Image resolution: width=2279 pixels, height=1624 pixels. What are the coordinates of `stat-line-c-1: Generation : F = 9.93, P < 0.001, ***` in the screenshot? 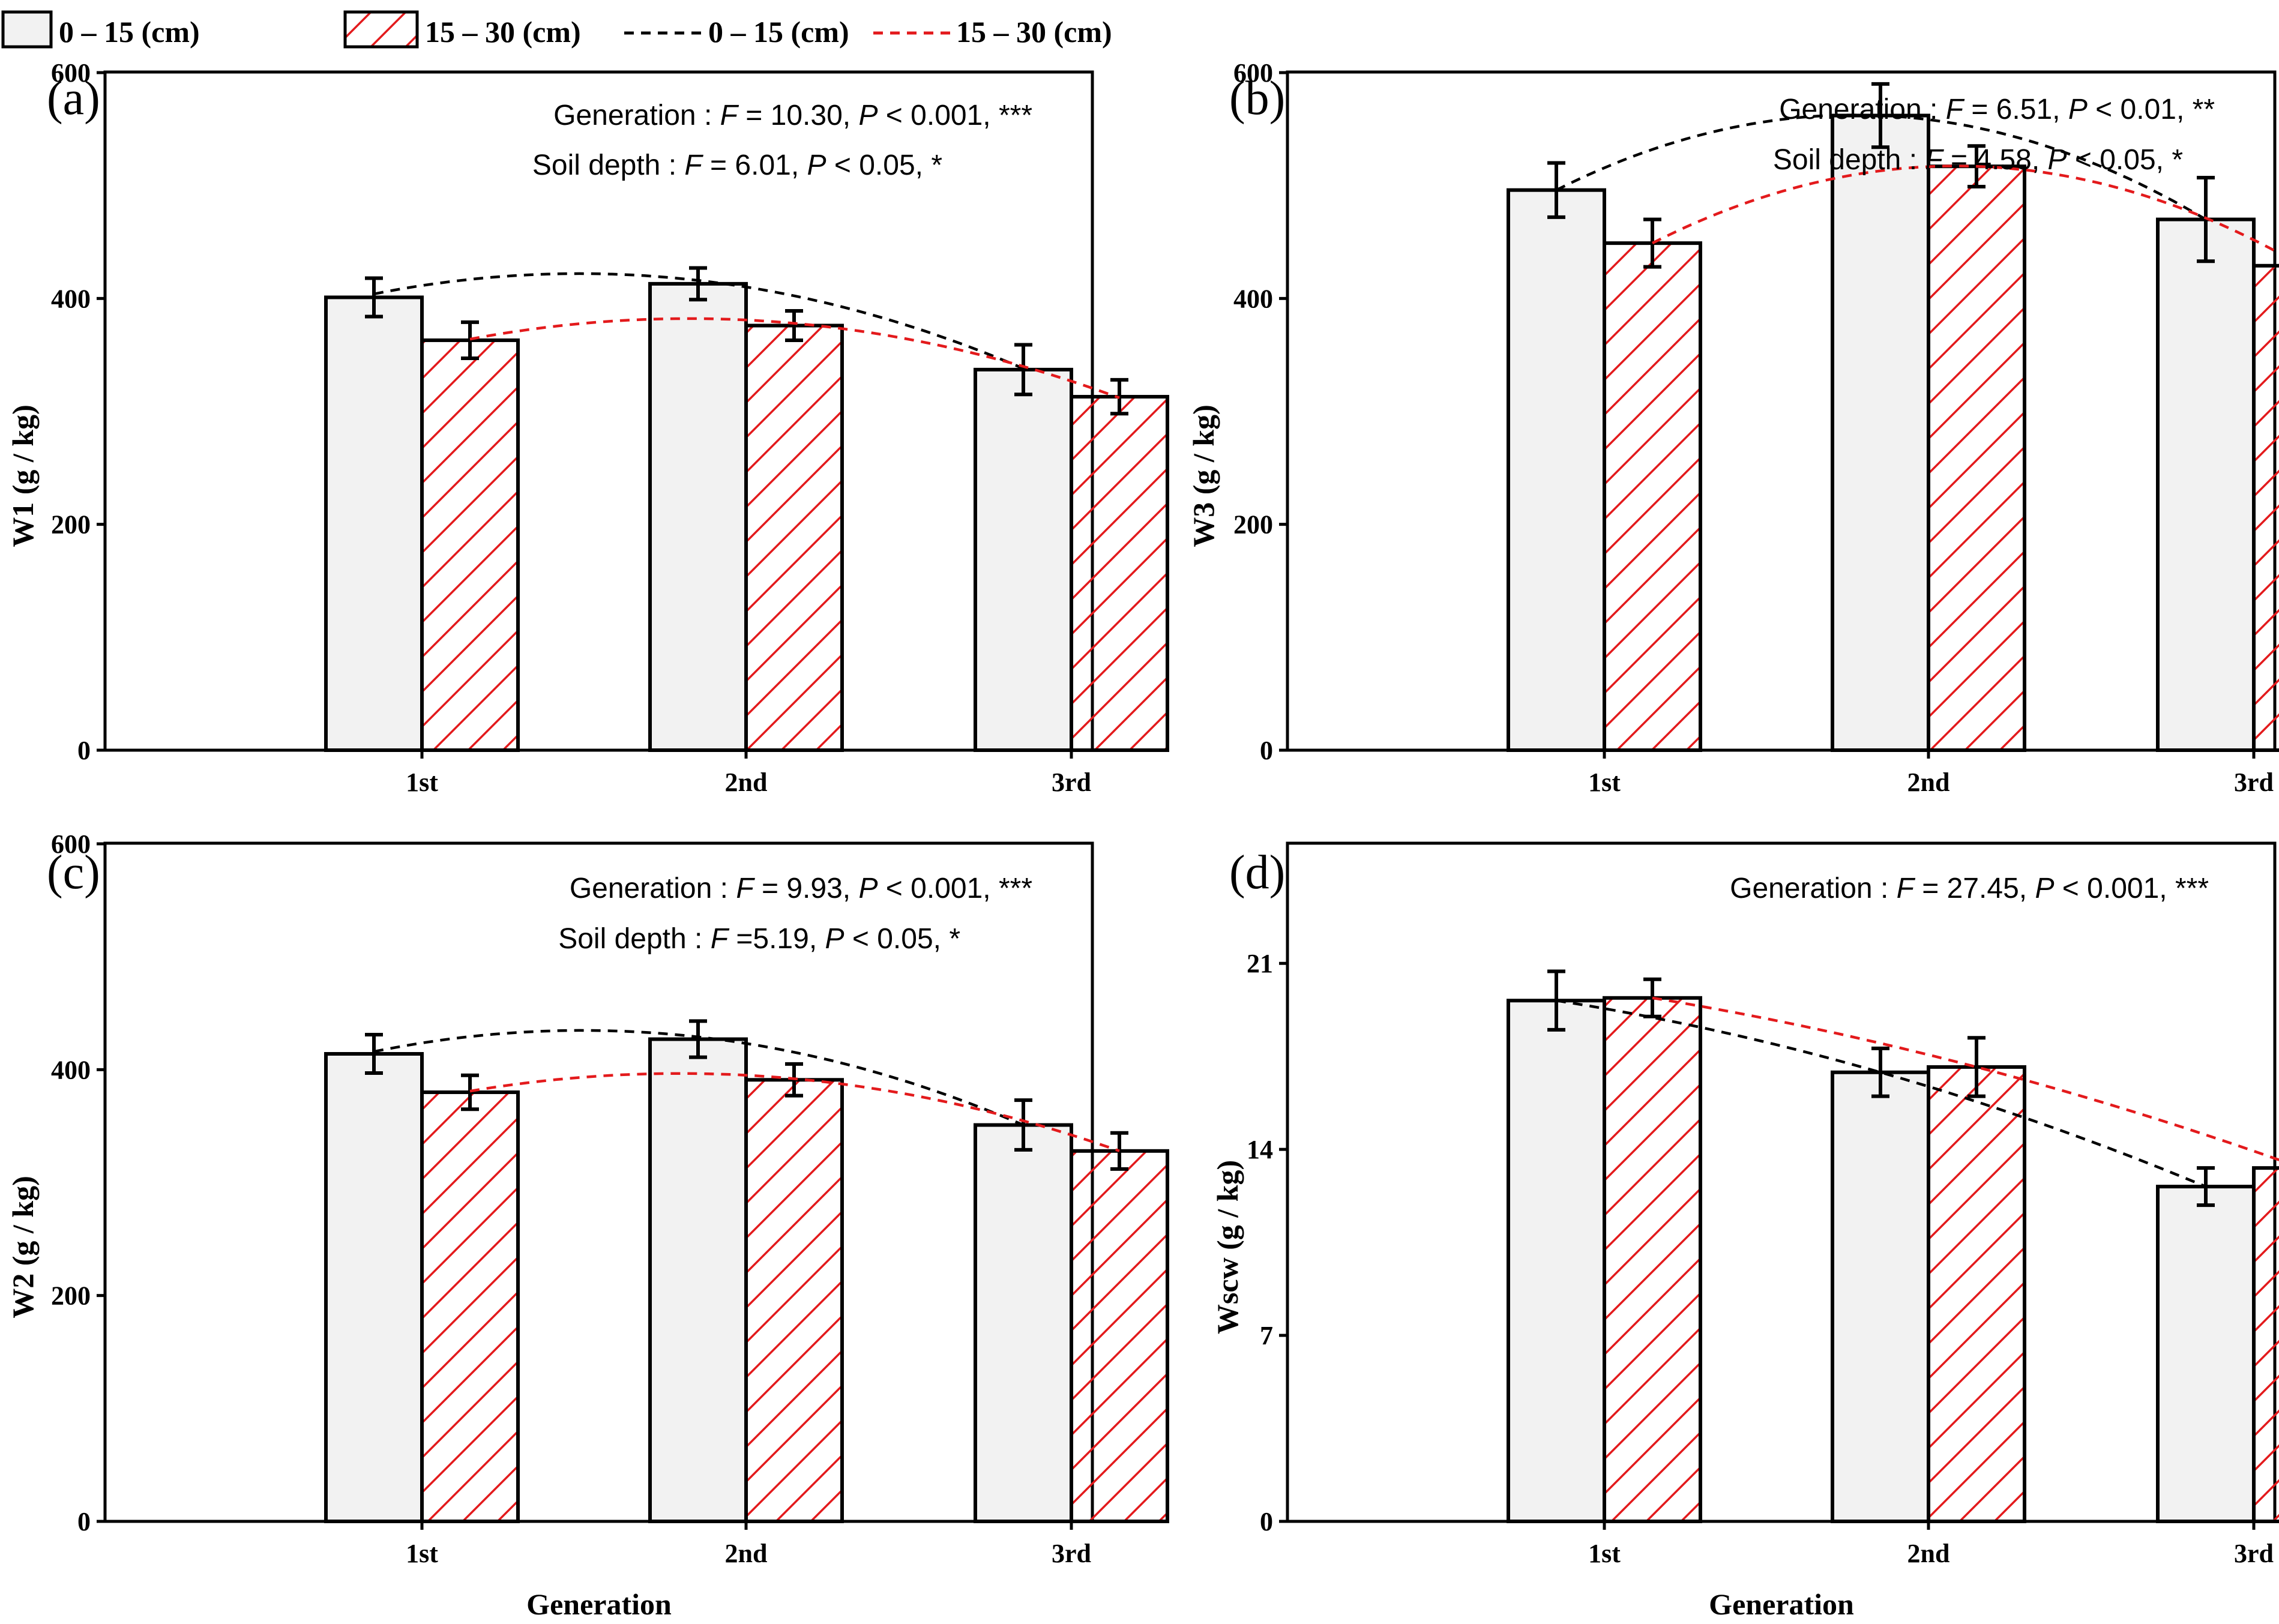 It's located at (801, 888).